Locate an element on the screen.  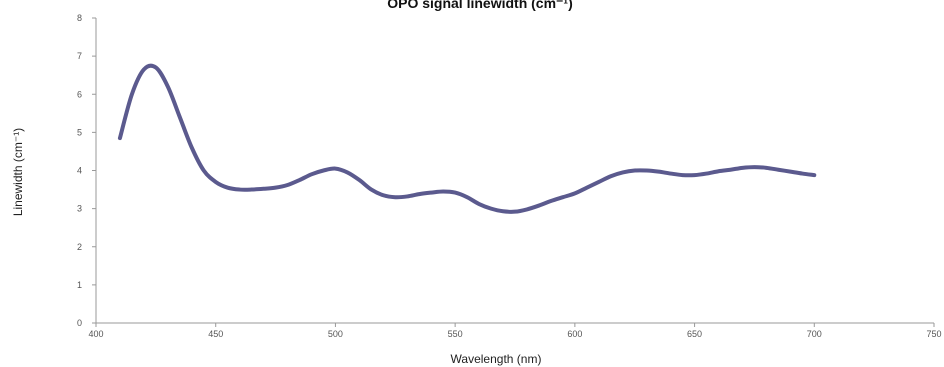
y-tick-label: 5 is located at coordinates (79, 132).